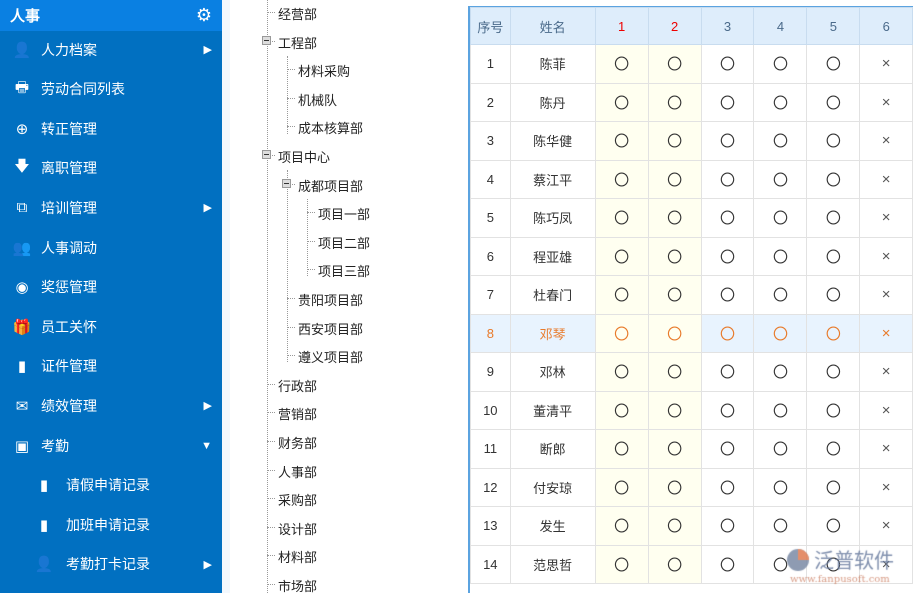 Image resolution: width=913 pixels, height=595 pixels. Describe the element at coordinates (111, 564) in the screenshot. I see `sidebar-item: 👤 考勤打卡记录 ▶` at that location.